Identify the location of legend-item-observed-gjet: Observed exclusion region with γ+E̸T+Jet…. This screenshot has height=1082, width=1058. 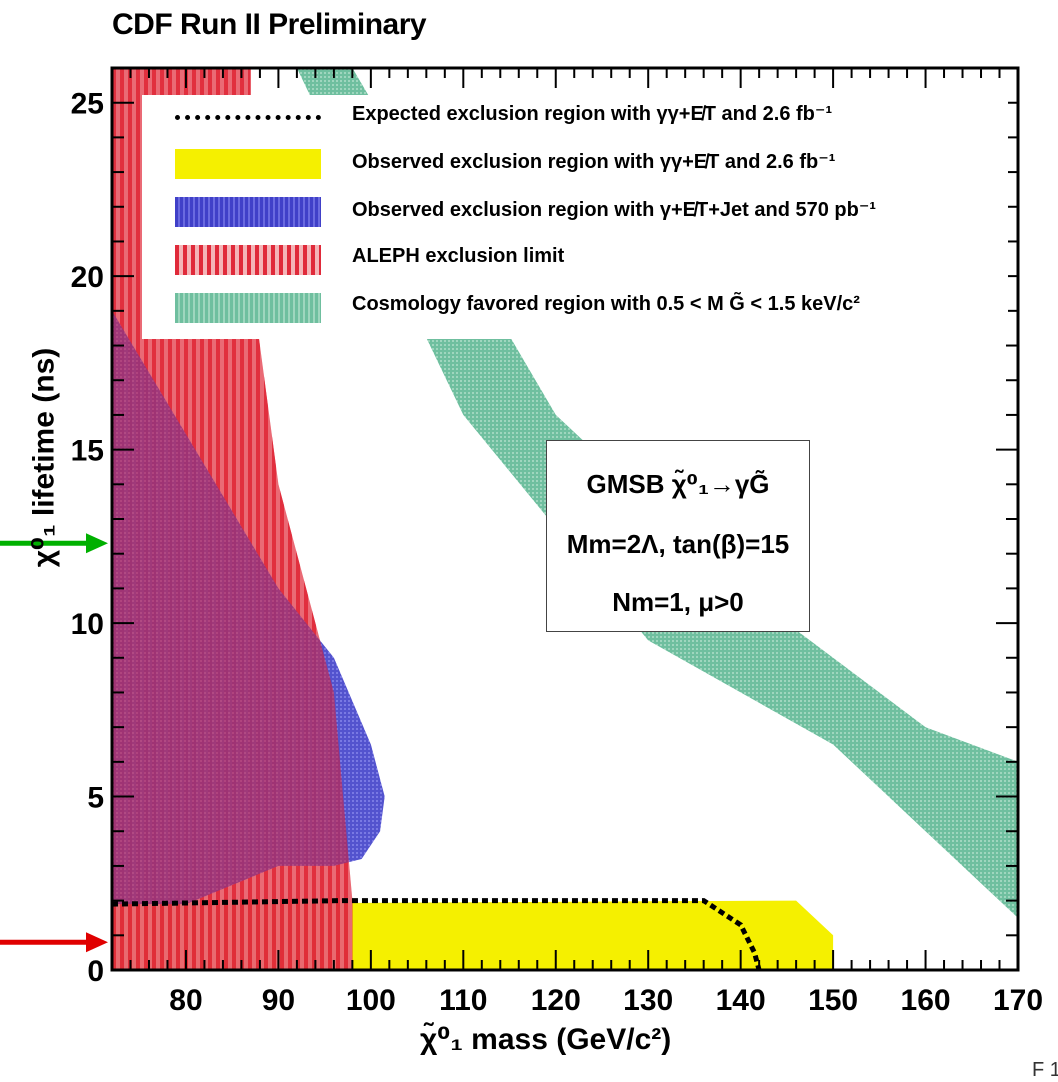
(575, 213).